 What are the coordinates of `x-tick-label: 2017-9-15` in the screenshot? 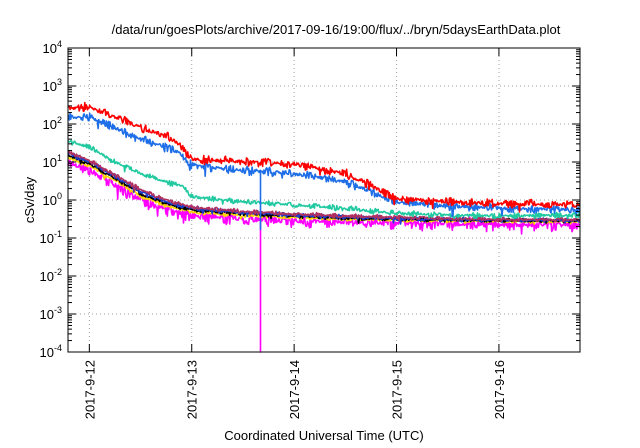 It's located at (397, 389).